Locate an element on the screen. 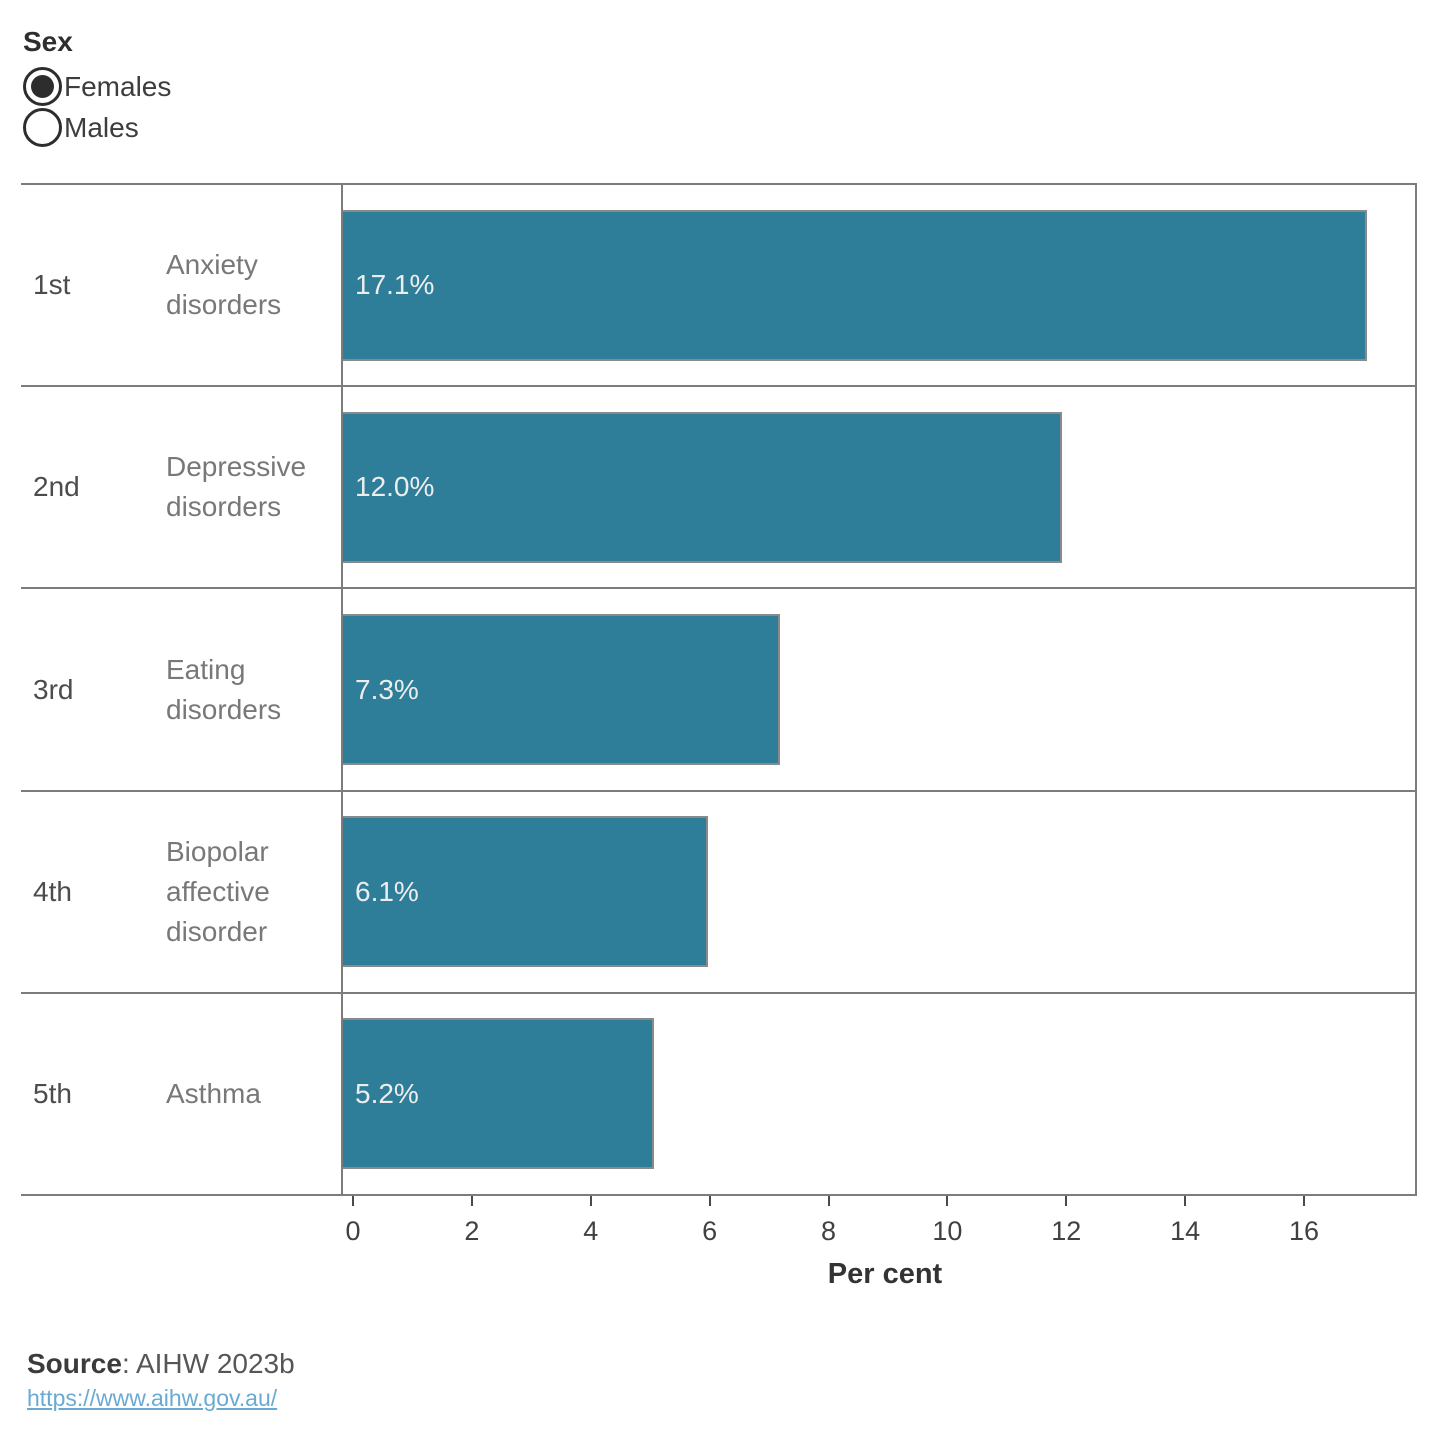 Image resolution: width=1440 pixels, height=1440 pixels. category-label: Eating disorders is located at coordinates (224, 689).